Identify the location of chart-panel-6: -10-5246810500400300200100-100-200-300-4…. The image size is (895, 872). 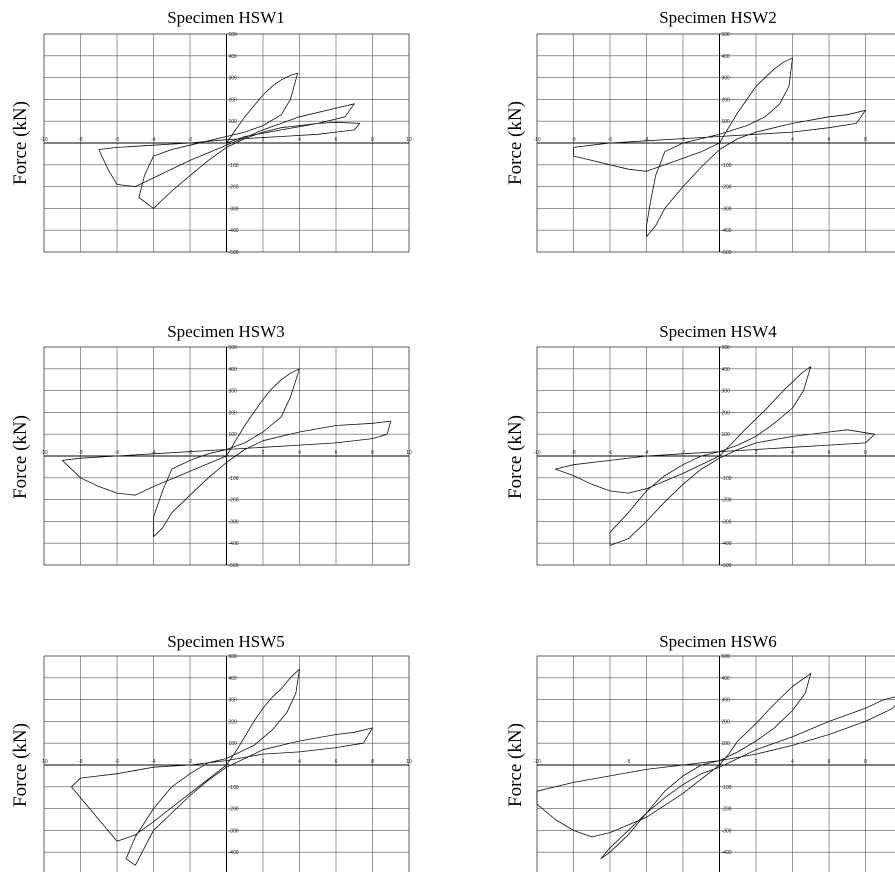
(700, 752).